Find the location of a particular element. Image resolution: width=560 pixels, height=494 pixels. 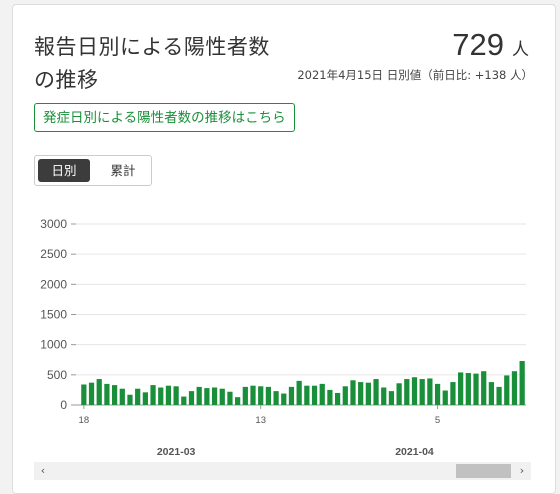

scroll-left-arrow-icon: ‹ is located at coordinates (43, 470).